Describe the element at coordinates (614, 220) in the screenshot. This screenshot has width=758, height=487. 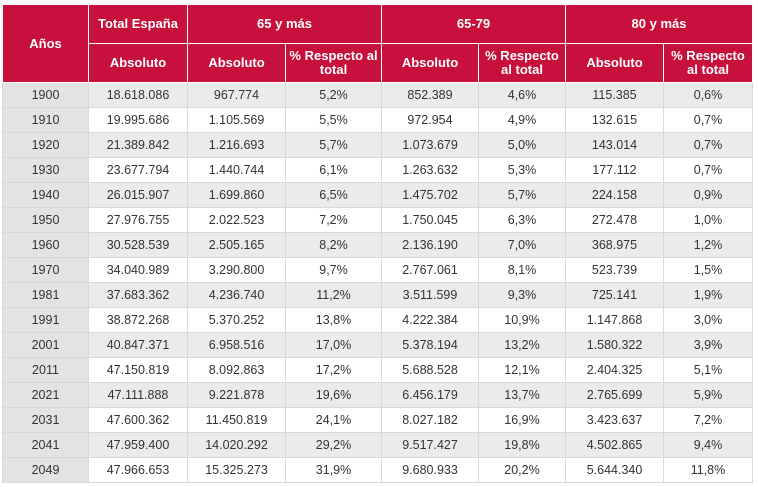
I see `data-cell: 272.478` at that location.